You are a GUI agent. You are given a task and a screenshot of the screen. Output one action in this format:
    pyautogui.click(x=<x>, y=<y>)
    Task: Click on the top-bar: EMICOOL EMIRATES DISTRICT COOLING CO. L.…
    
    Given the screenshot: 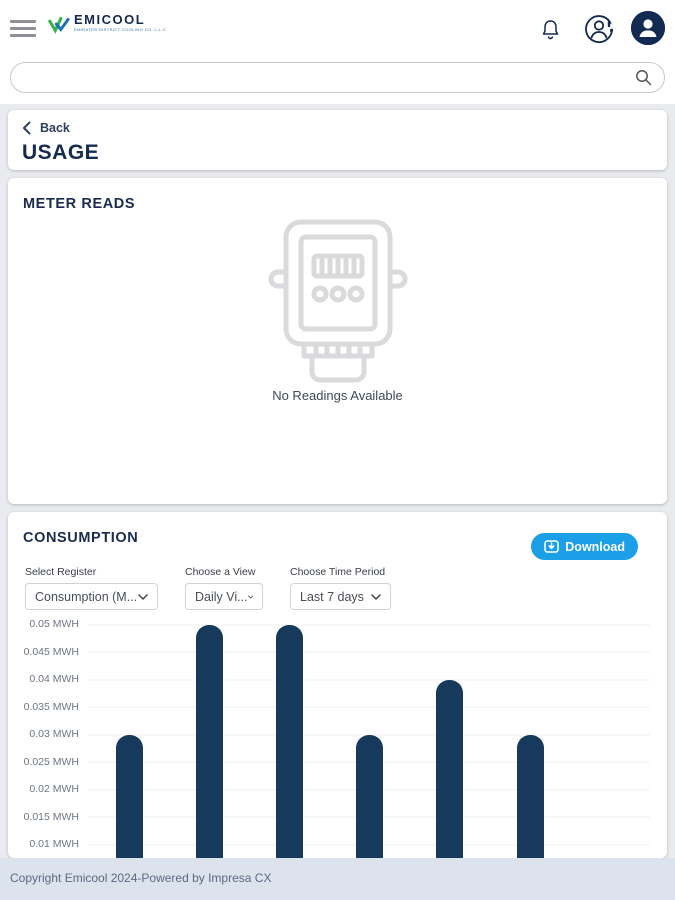 What is the action you would take?
    pyautogui.click(x=337, y=28)
    